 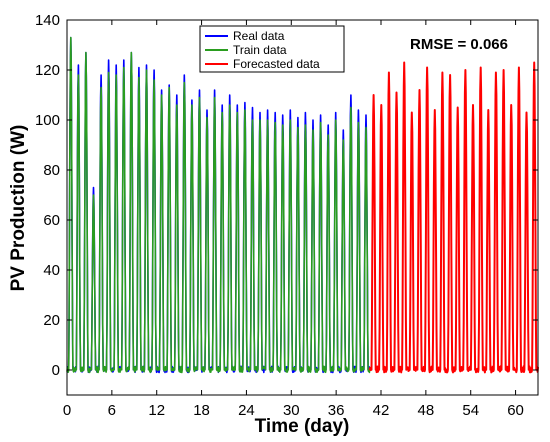 I want to click on x-tick-label: 42, so click(x=381, y=410).